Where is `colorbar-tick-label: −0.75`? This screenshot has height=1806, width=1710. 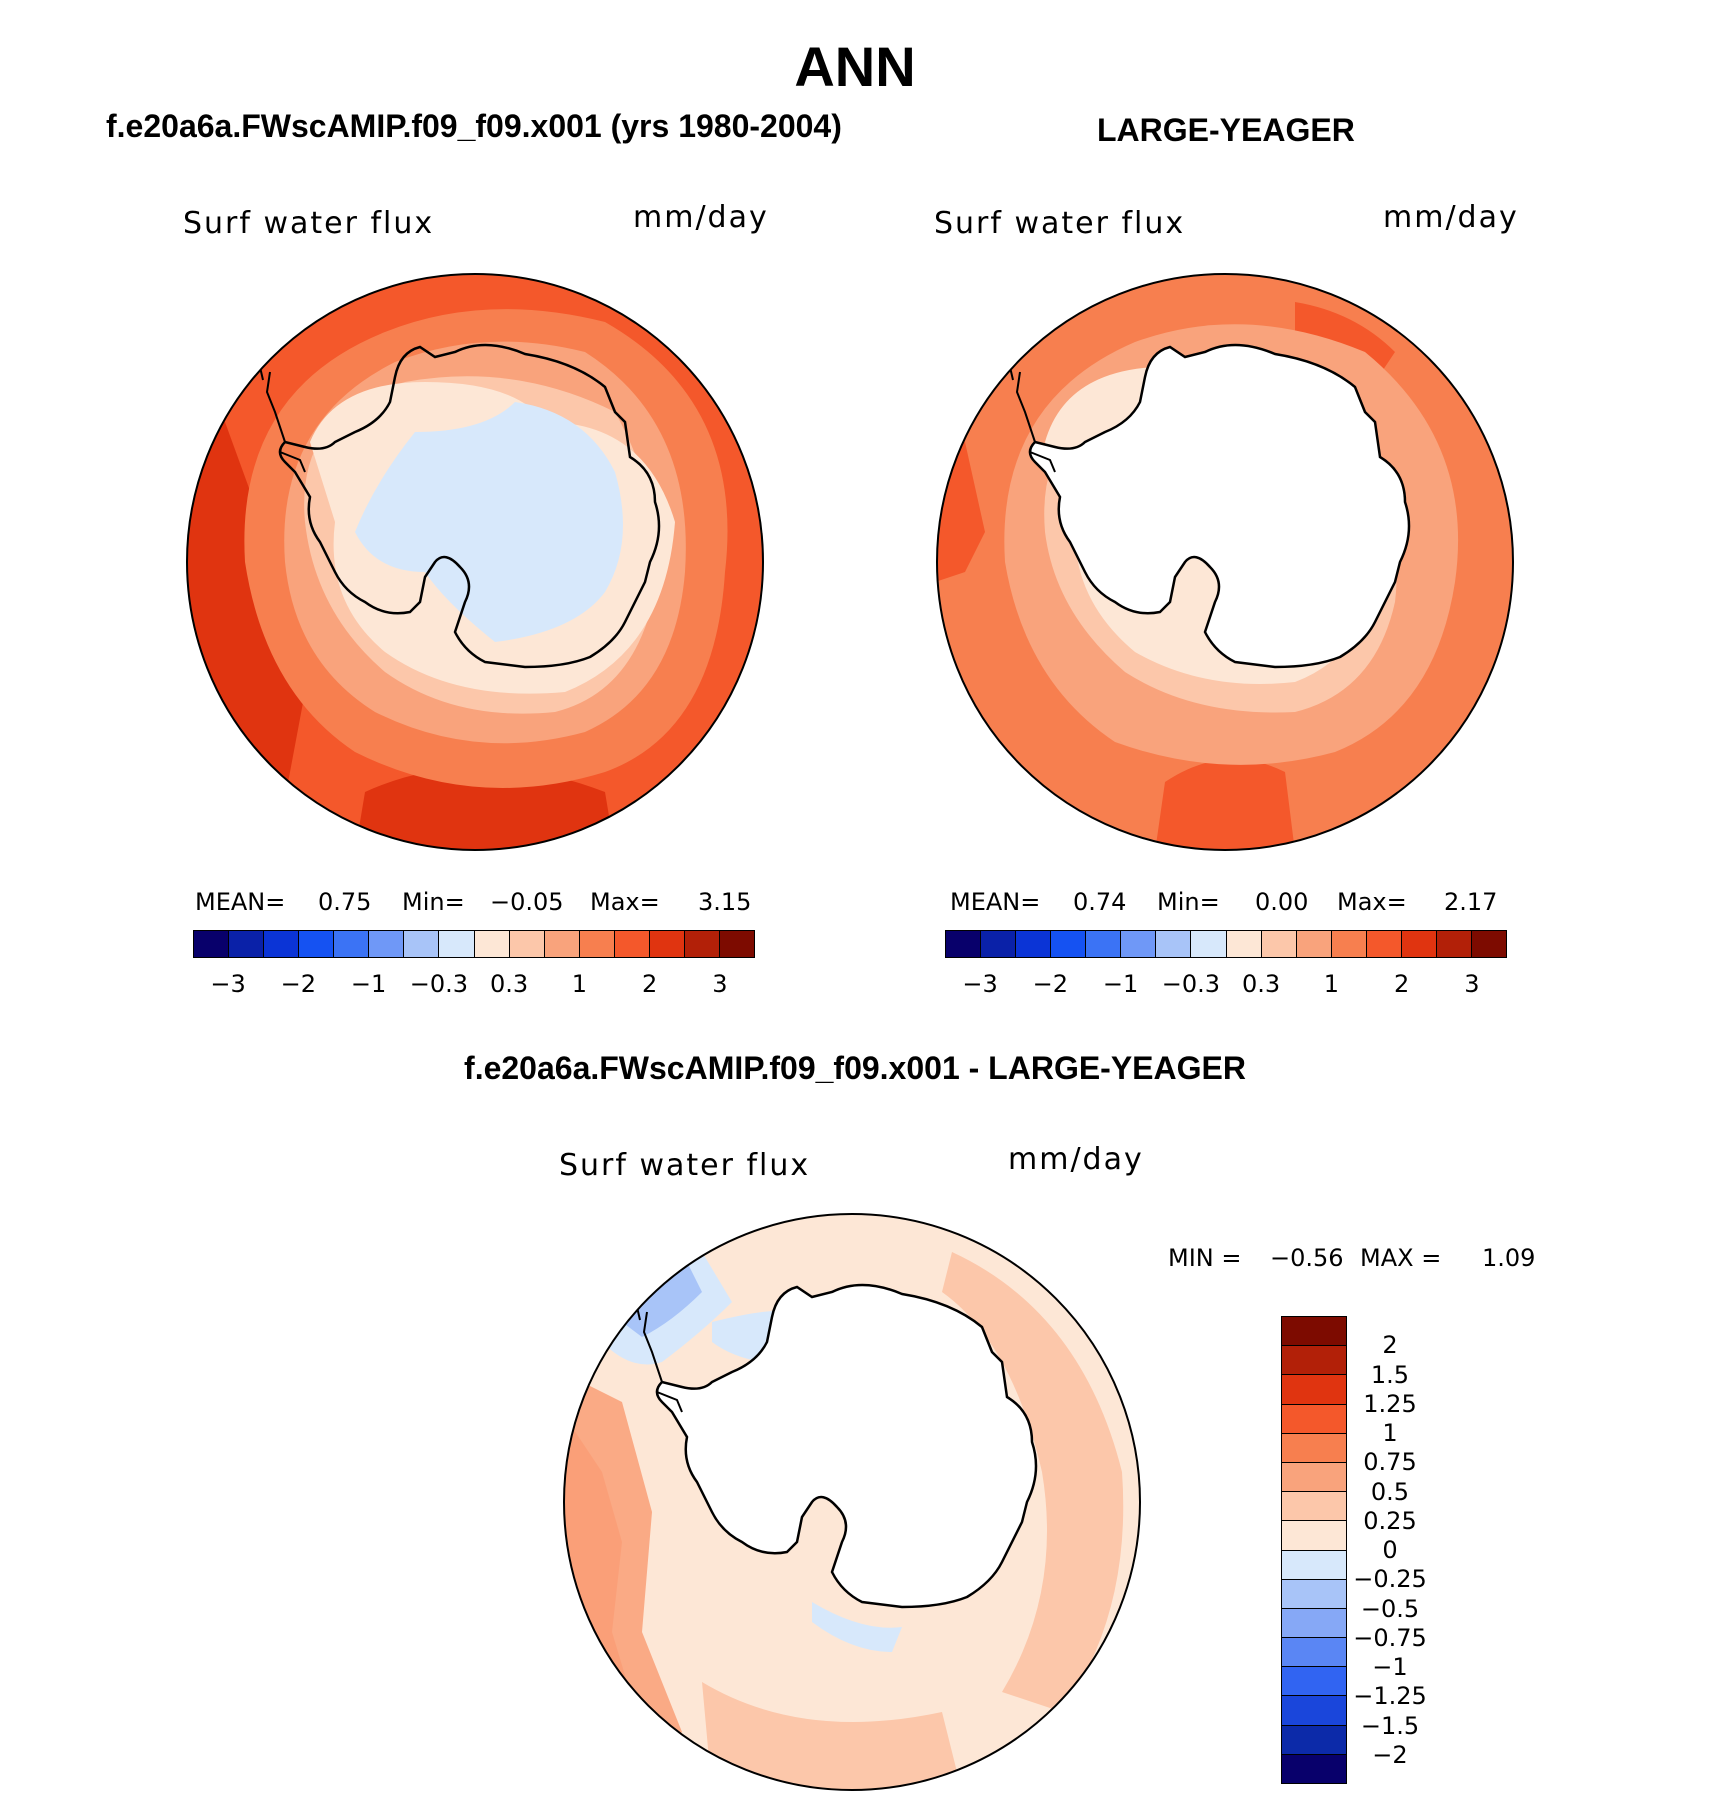 colorbar-tick-label: −0.75 is located at coordinates (1390, 1637).